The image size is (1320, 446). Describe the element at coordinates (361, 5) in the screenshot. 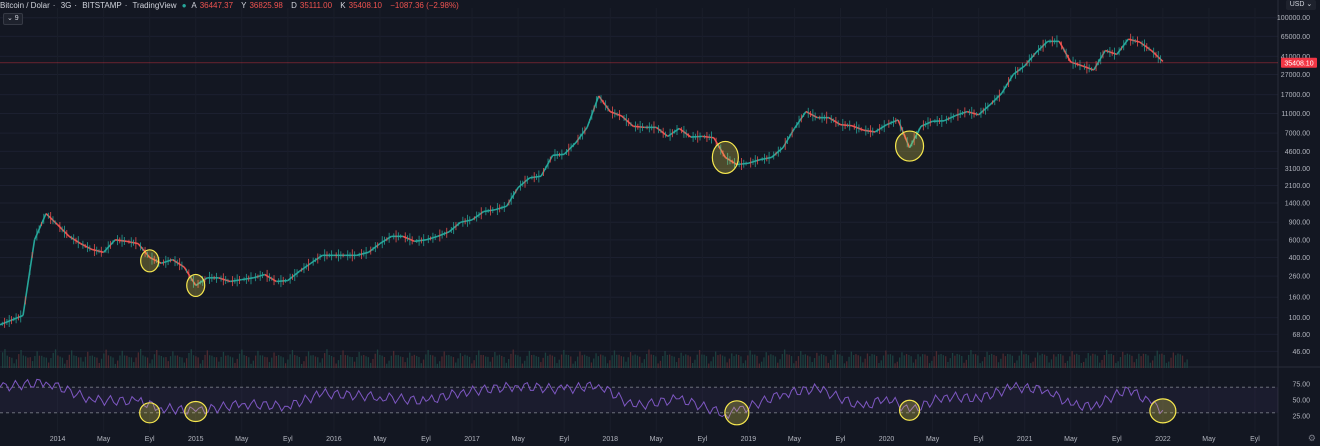

I see `ohlc-close: K 35408.10` at that location.